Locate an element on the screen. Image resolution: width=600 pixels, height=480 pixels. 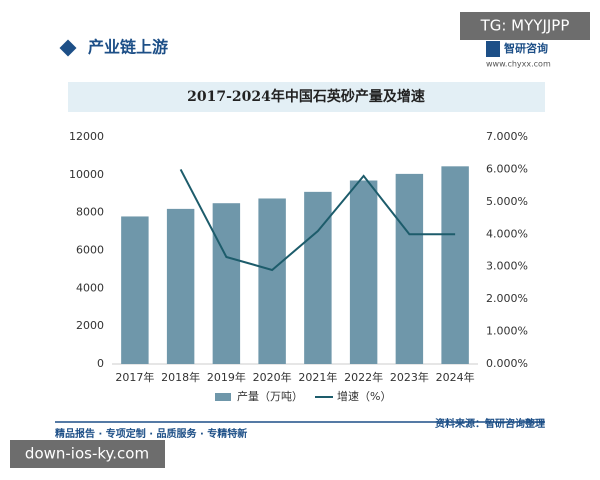
y2-tick-label: 5.000% is located at coordinates (507, 201).